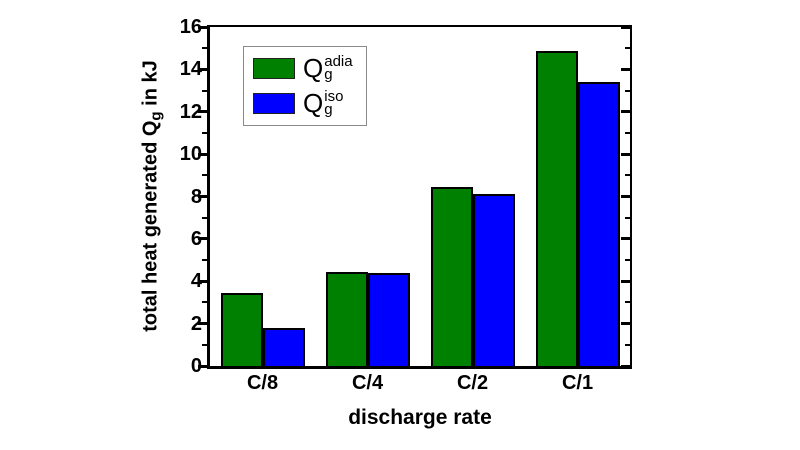 Image resolution: width=800 pixels, height=450 pixels. I want to click on legend-label-scripts: iso g, so click(334, 103).